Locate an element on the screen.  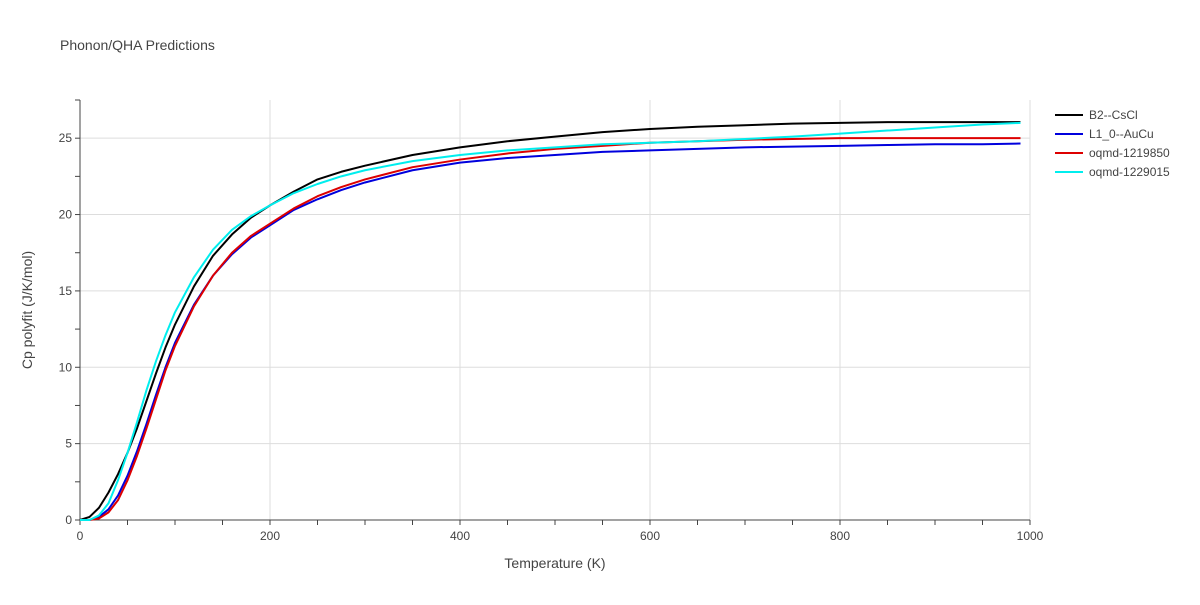
x-axis-label: Temperature (K) is located at coordinates (554, 563).